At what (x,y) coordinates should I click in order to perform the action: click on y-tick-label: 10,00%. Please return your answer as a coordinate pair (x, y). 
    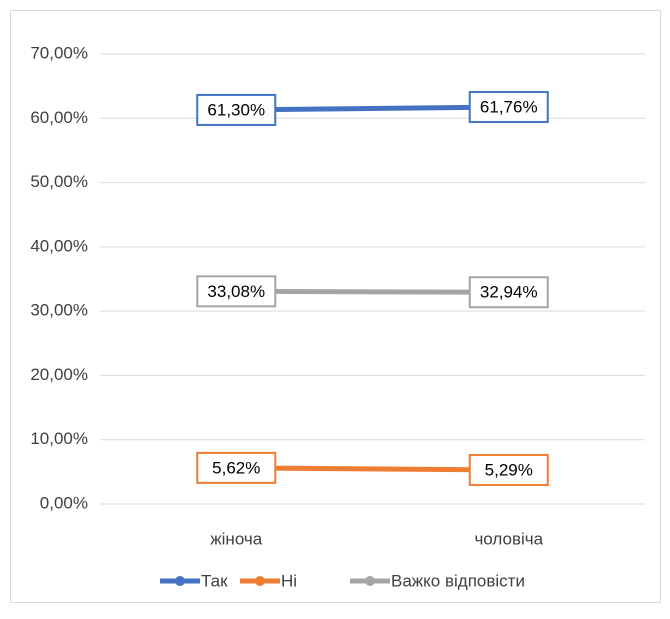
    Looking at the image, I should click on (59, 438).